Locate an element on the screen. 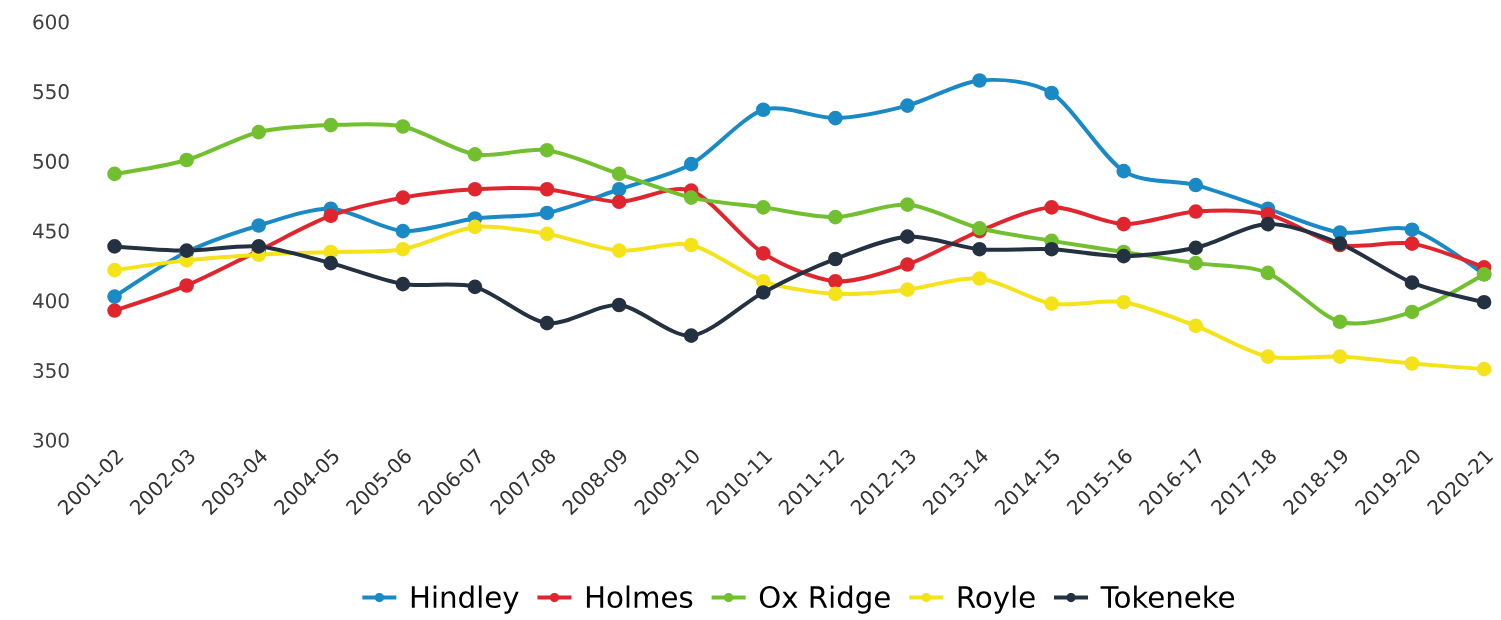 Image resolution: width=1501 pixels, height=620 pixels. y-tick-label: 400 is located at coordinates (50, 301).